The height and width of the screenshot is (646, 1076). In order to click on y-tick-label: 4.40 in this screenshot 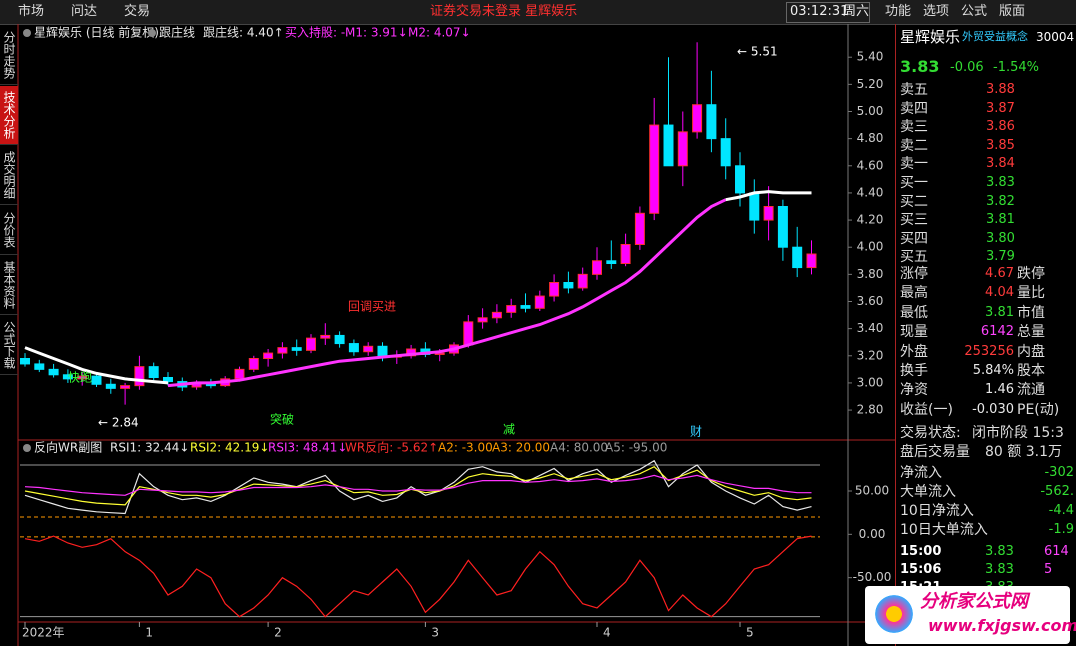, I will do `click(870, 192)`.